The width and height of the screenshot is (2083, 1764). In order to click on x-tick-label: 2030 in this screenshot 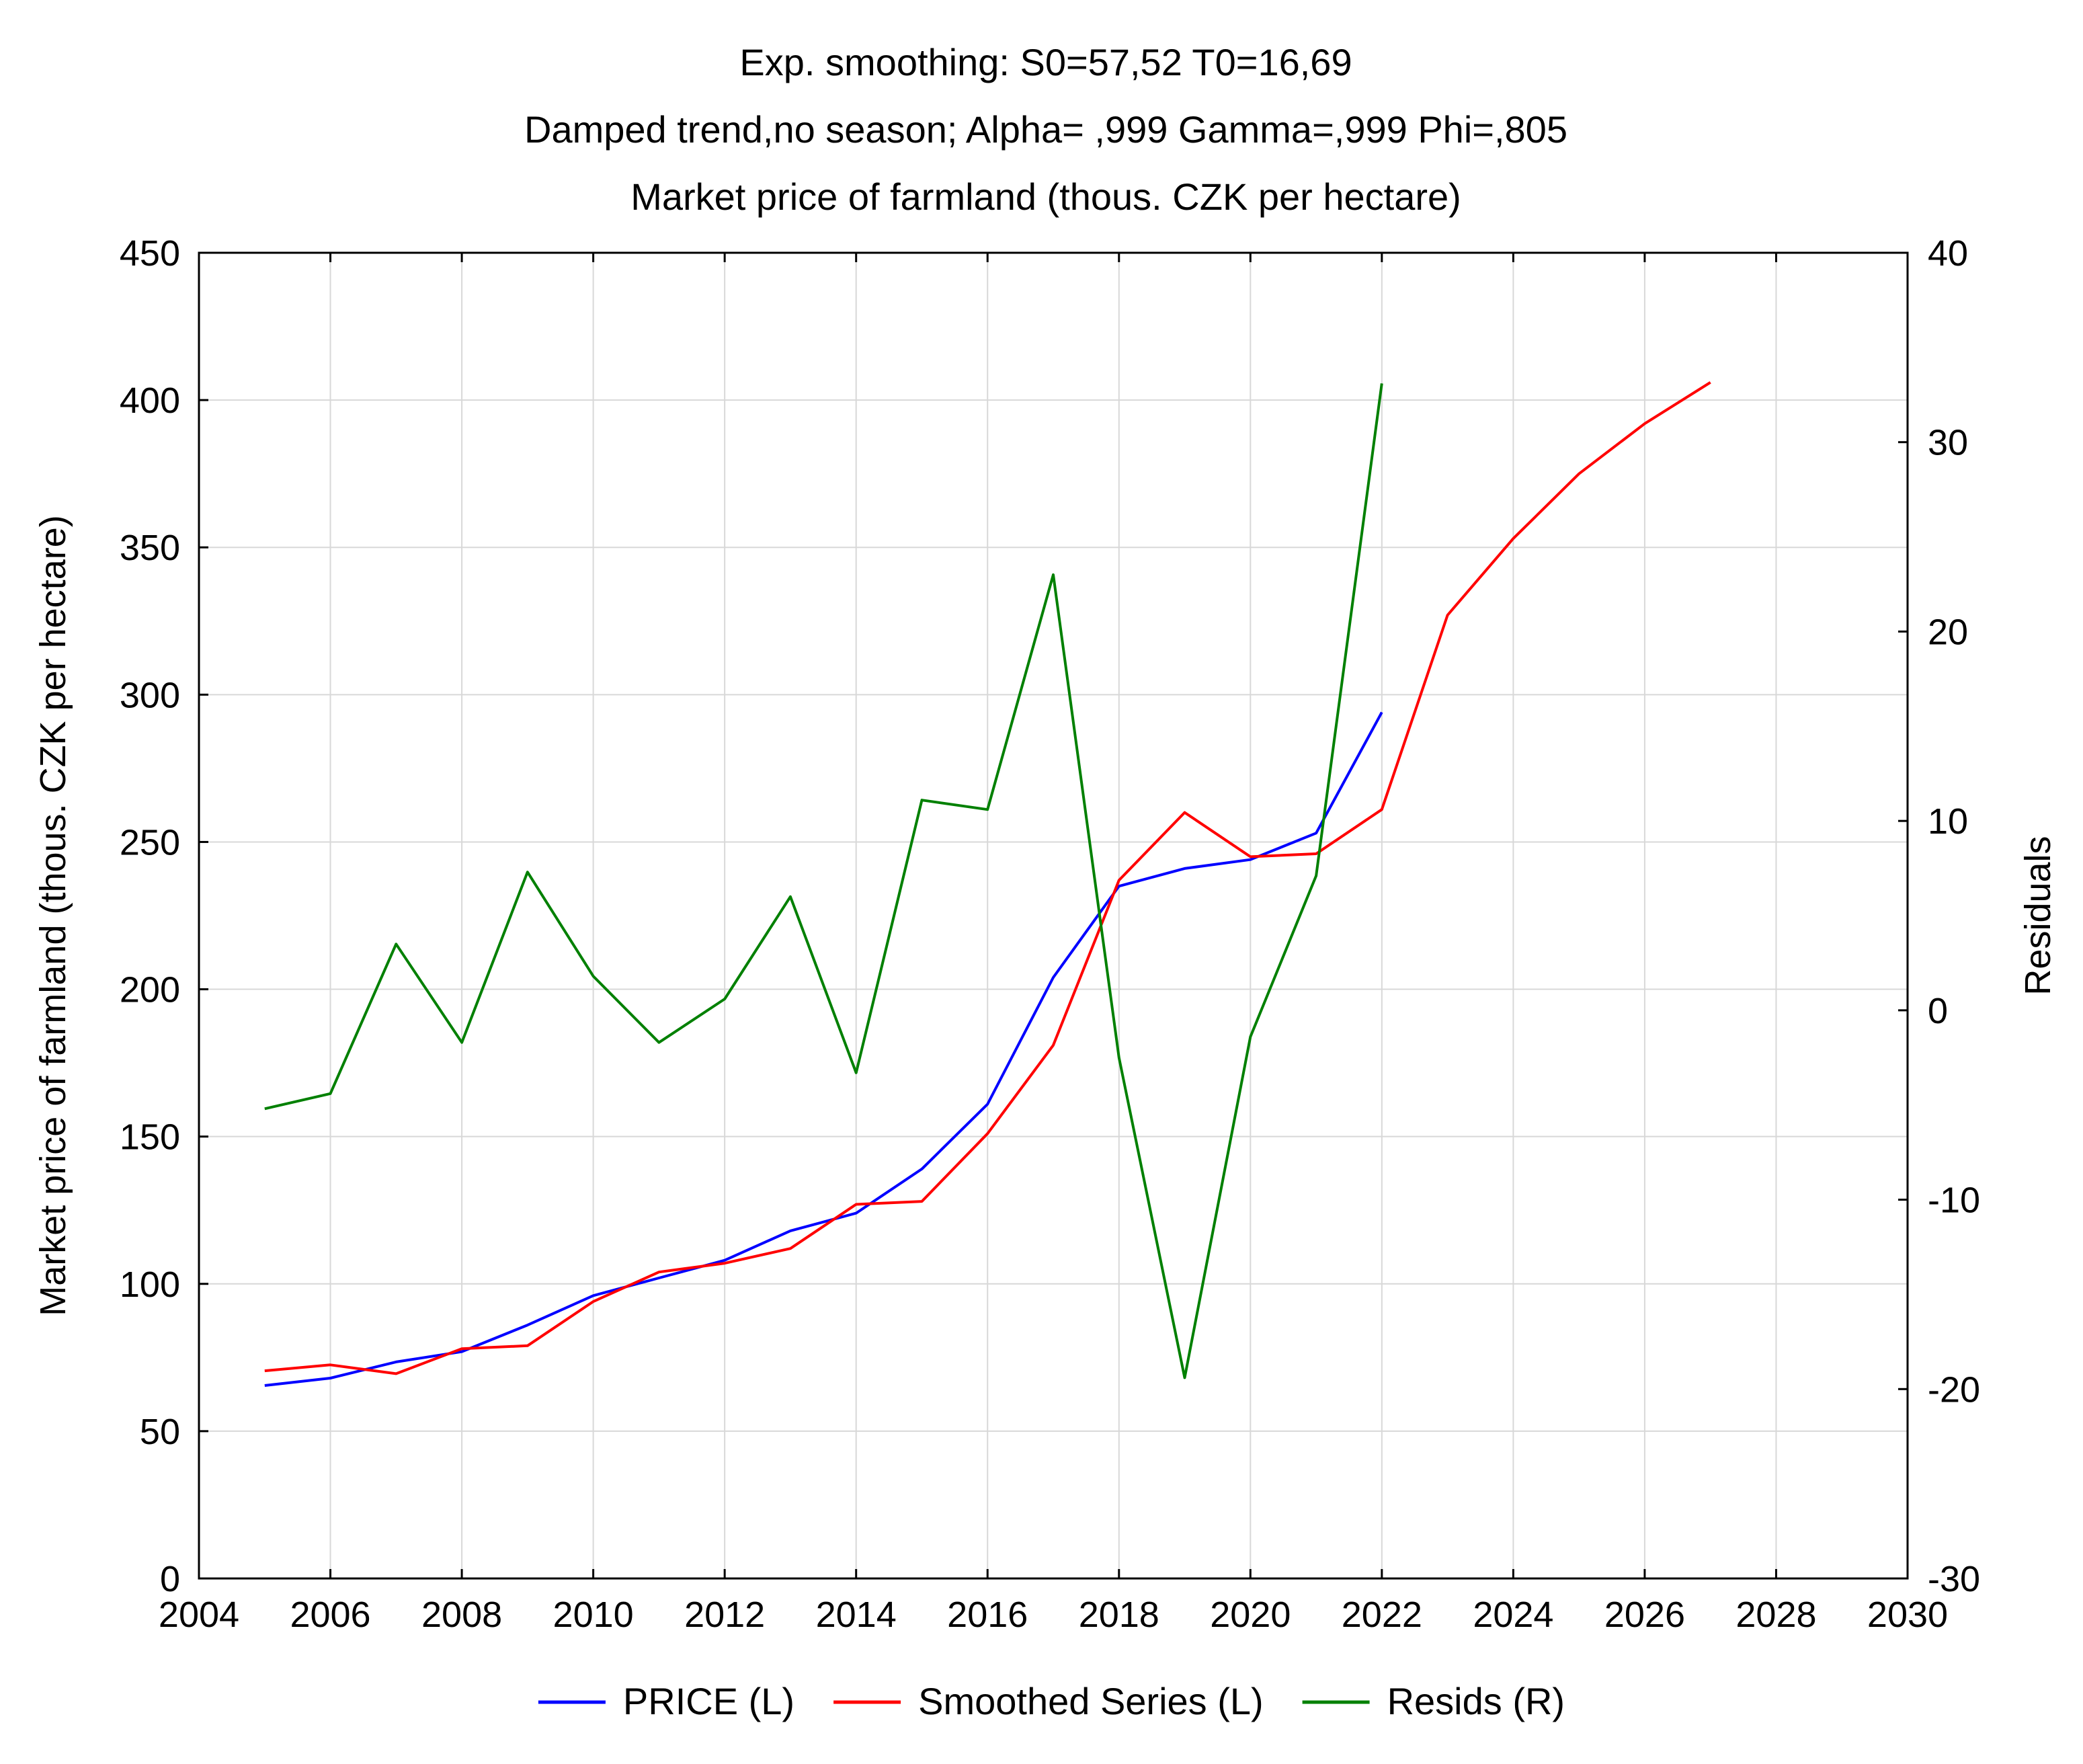, I will do `click(1907, 1615)`.